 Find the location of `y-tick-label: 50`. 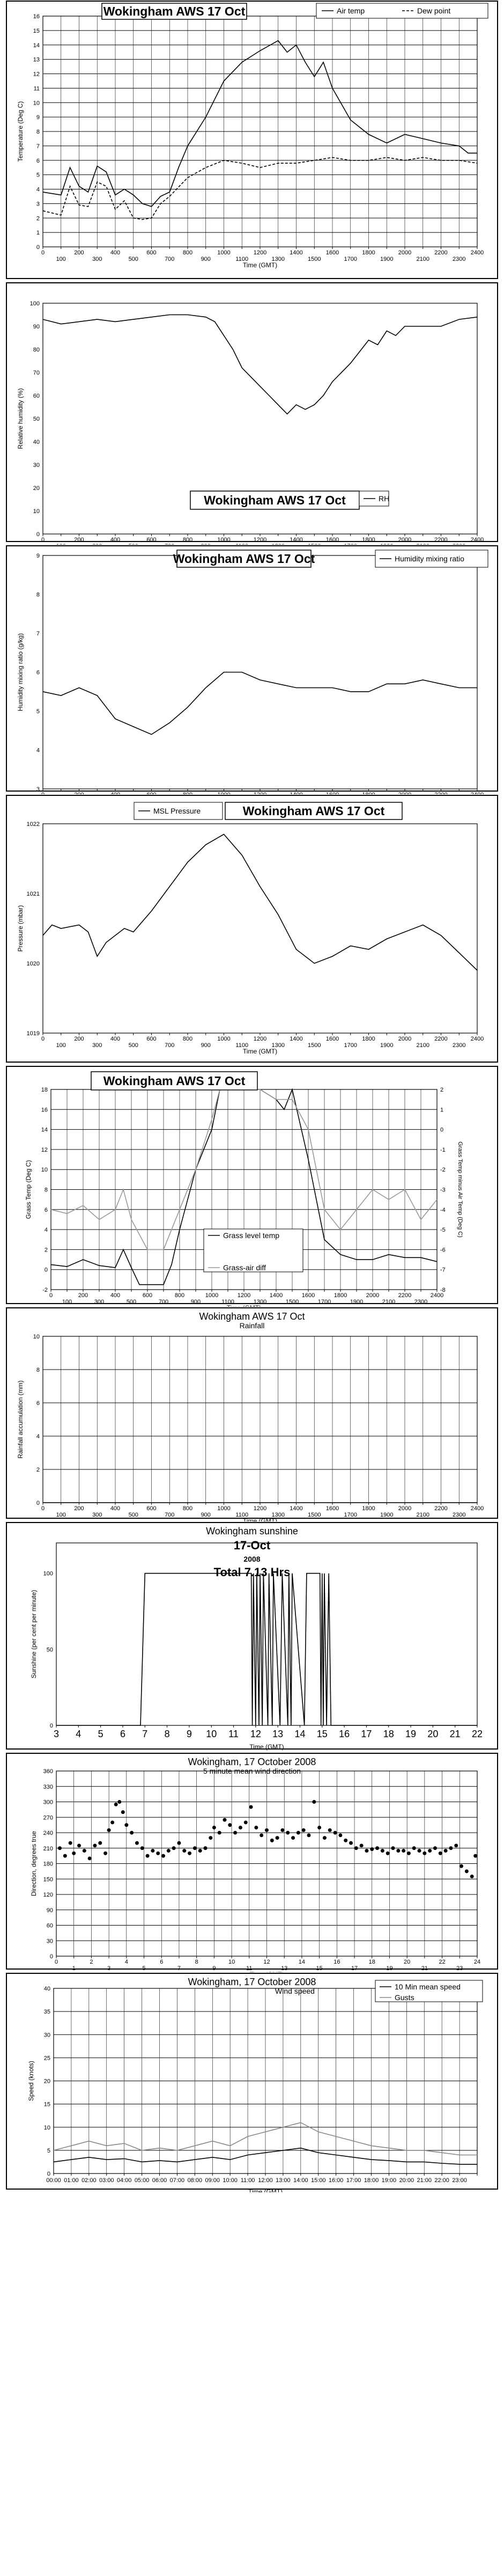

y-tick-label: 50 is located at coordinates (36, 419).